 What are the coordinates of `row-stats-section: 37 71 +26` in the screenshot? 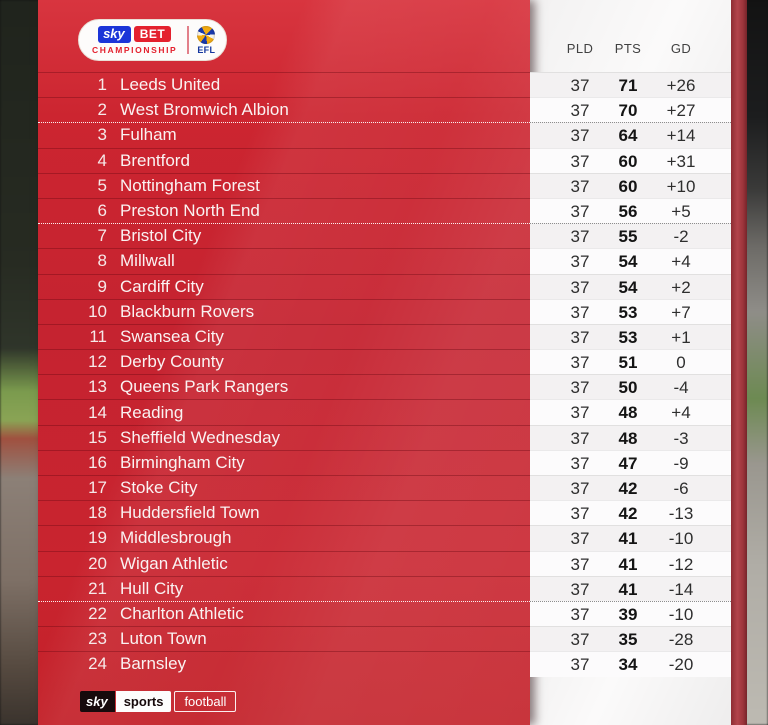 It's located at (630, 85).